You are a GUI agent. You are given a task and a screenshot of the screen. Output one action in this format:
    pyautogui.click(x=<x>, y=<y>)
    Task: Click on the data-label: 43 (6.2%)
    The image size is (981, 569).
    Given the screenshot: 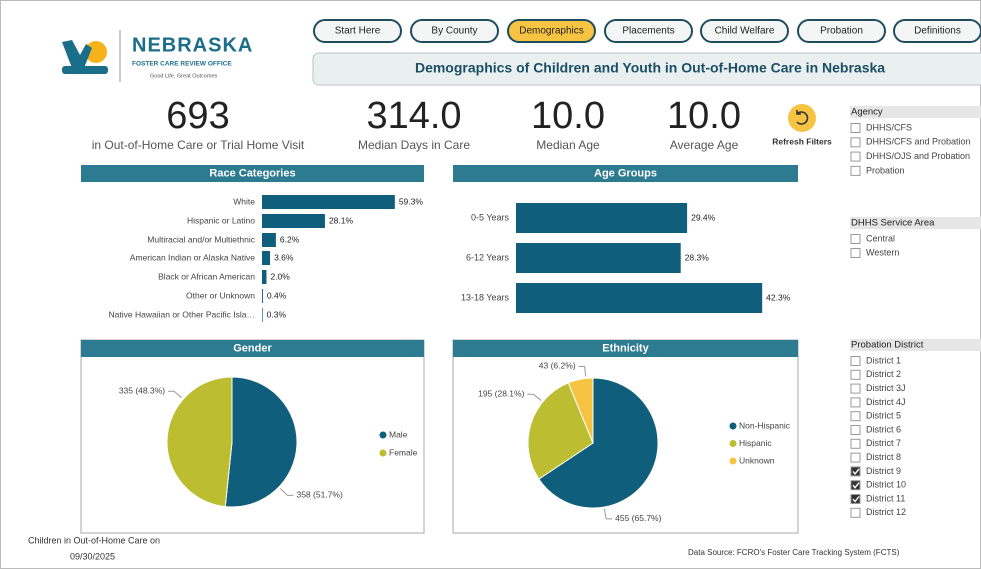 What is the action you would take?
    pyautogui.click(x=557, y=366)
    